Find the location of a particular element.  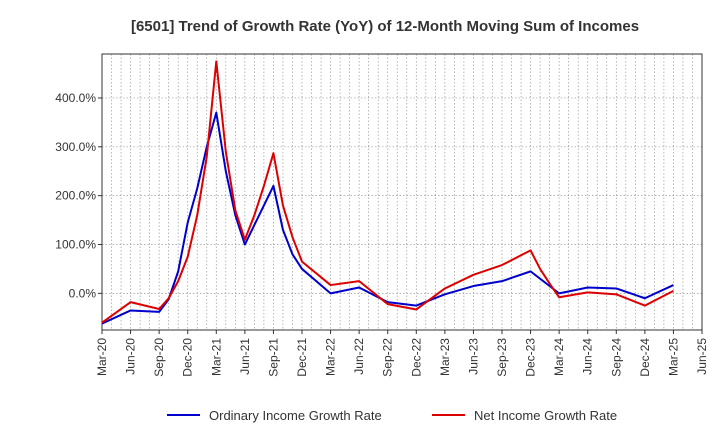

y-tick-label: 400.0% is located at coordinates (75, 98).